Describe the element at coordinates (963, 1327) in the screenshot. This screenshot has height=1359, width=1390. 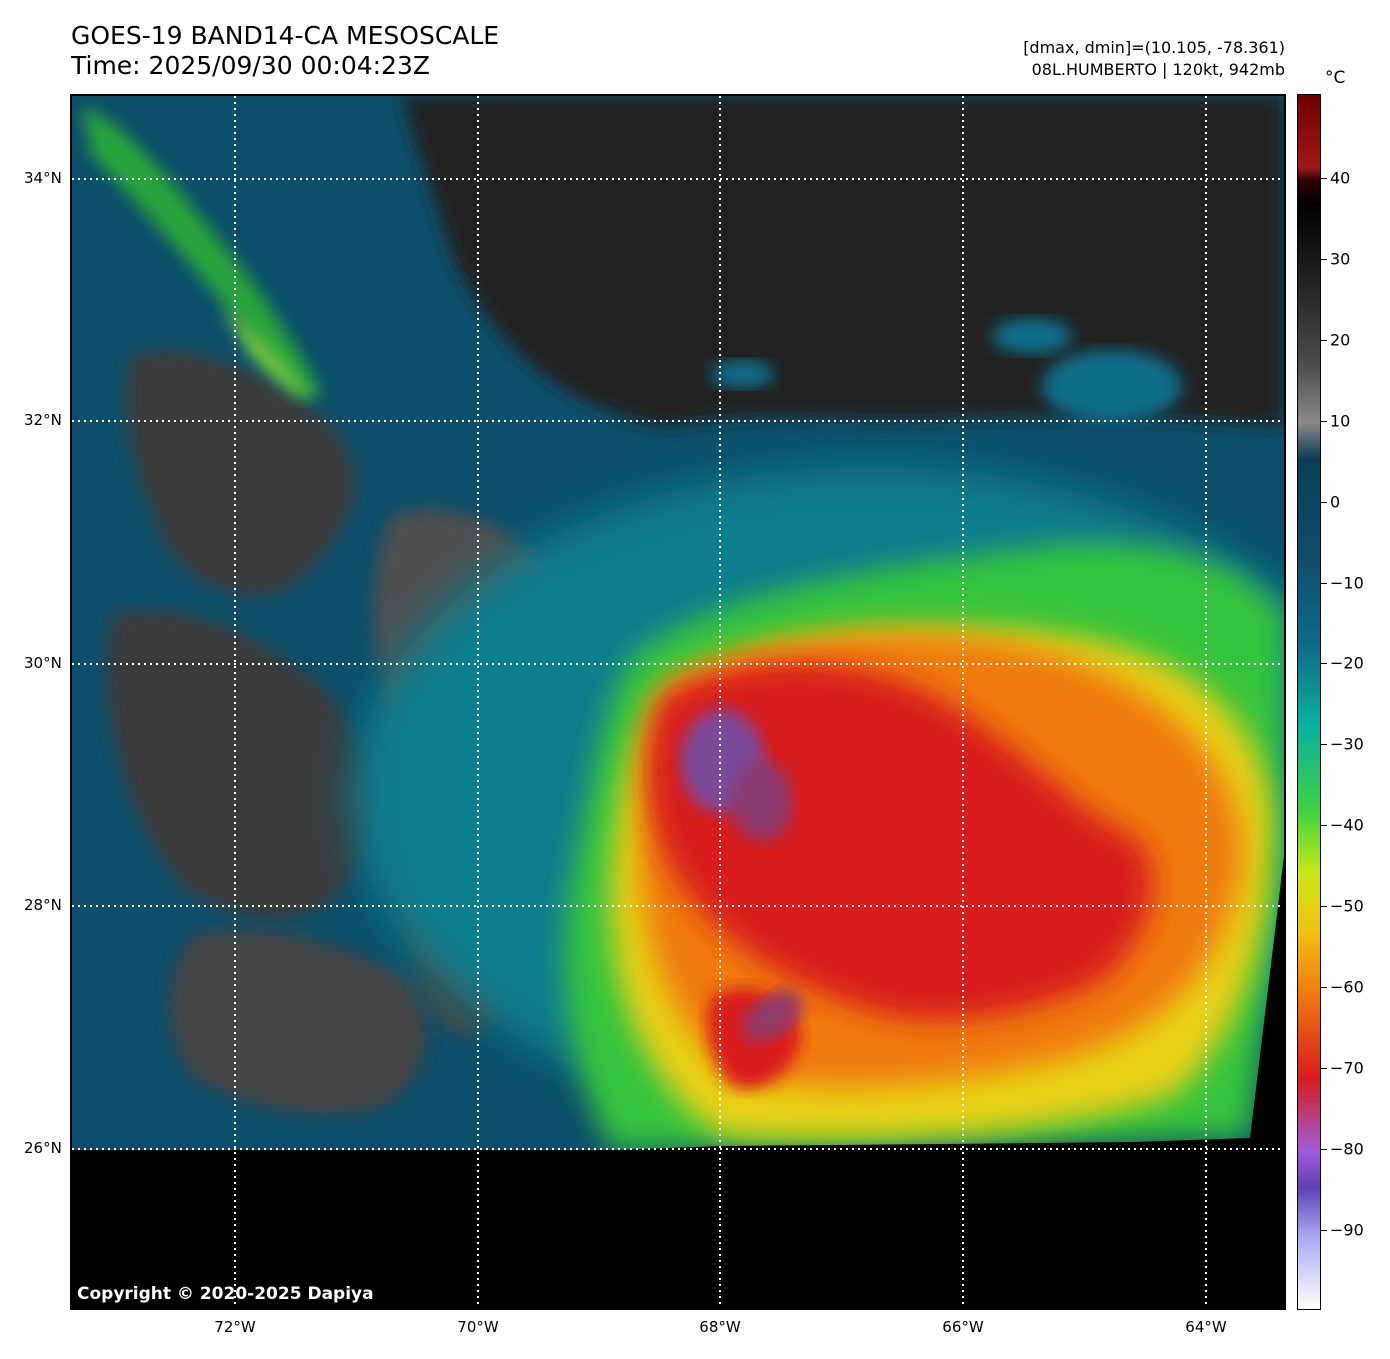
I see `lon-label-66w: 66°W` at that location.